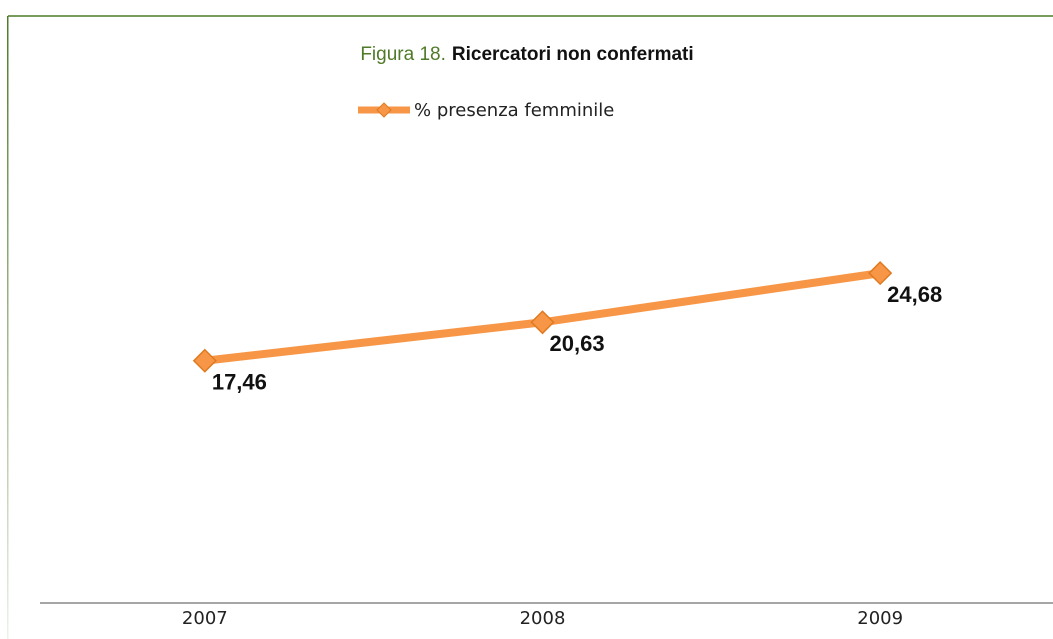 Image resolution: width=1053 pixels, height=639 pixels. What do you see at coordinates (239, 382) in the screenshot?
I see `data-label: 17,46` at bounding box center [239, 382].